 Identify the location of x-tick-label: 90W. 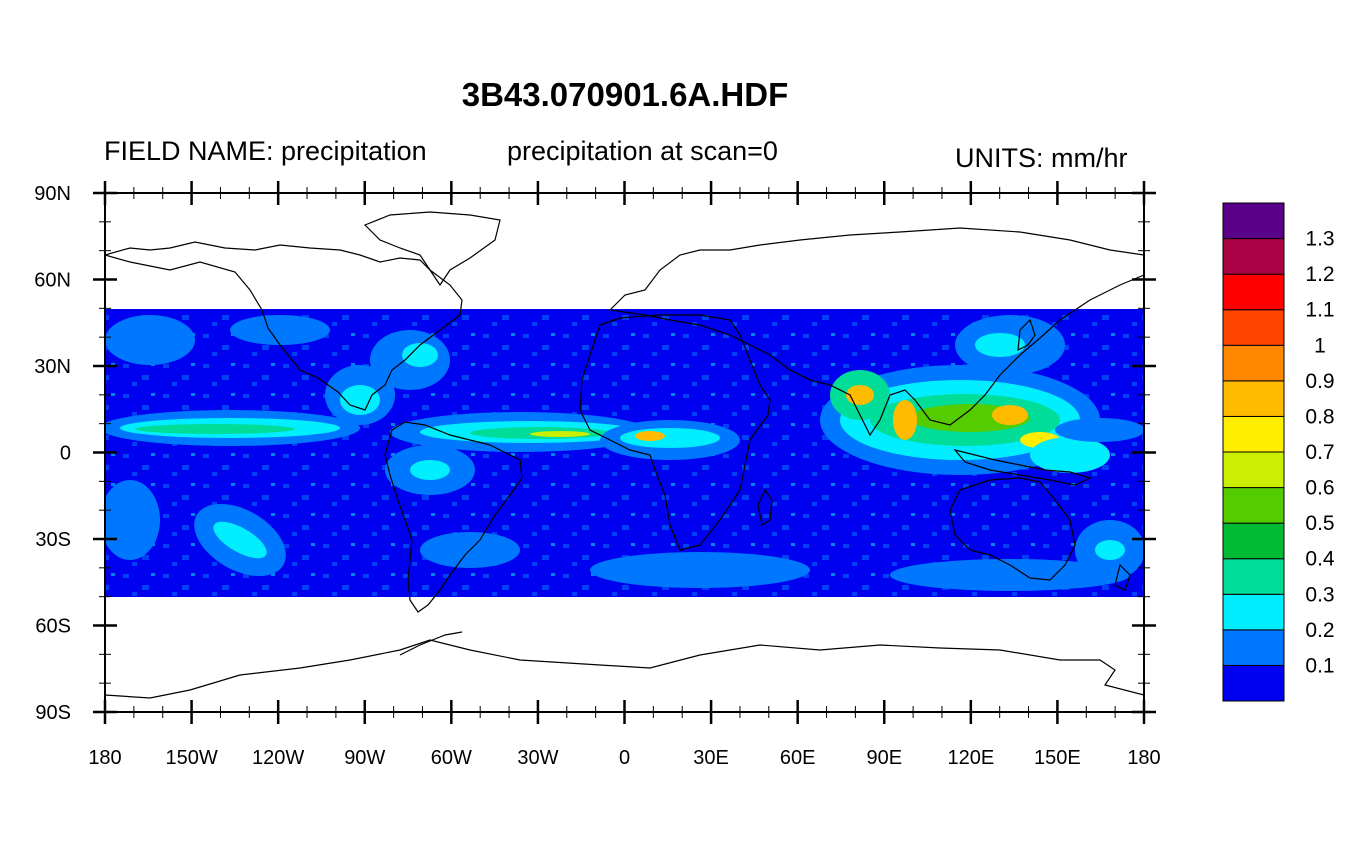
(364, 758).